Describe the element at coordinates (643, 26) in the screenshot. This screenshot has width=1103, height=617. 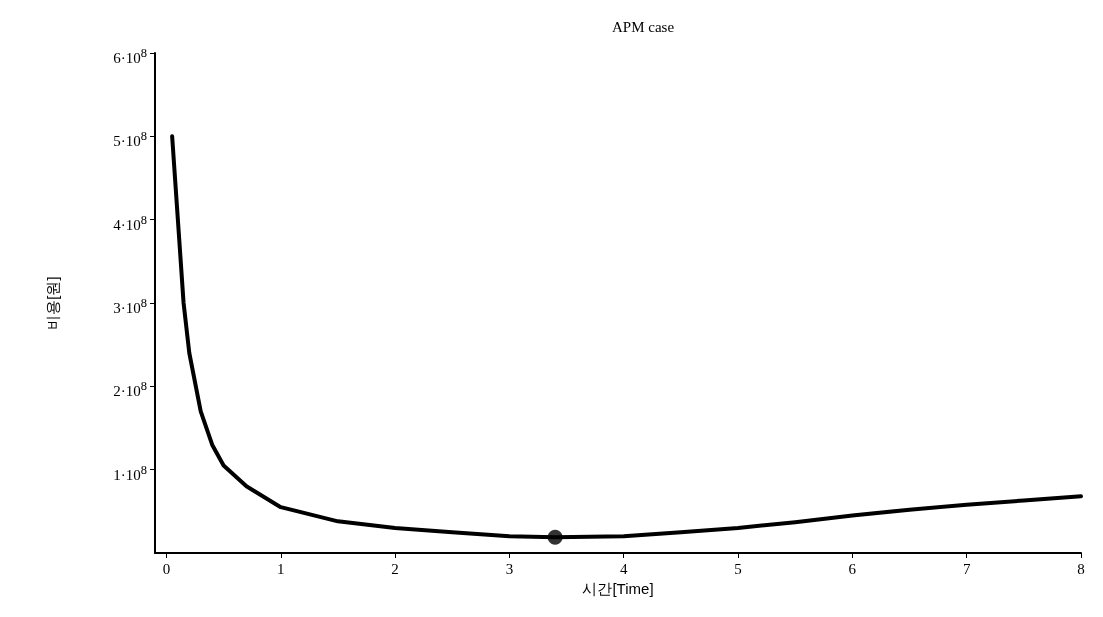
I see `chart-title: APM case` at that location.